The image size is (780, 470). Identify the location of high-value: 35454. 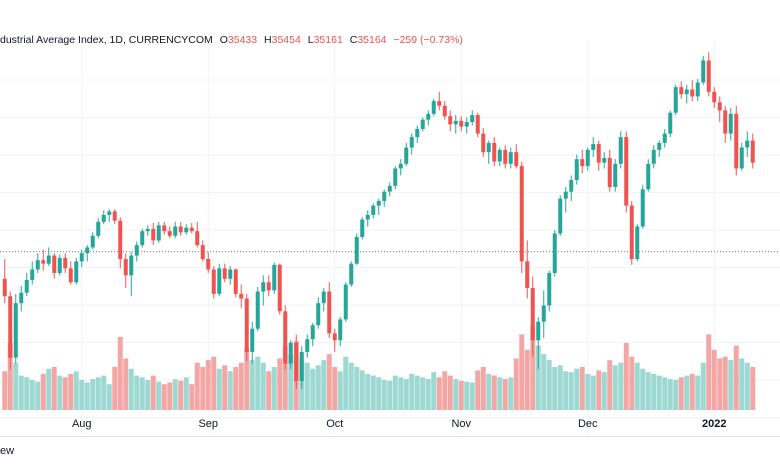
(286, 40).